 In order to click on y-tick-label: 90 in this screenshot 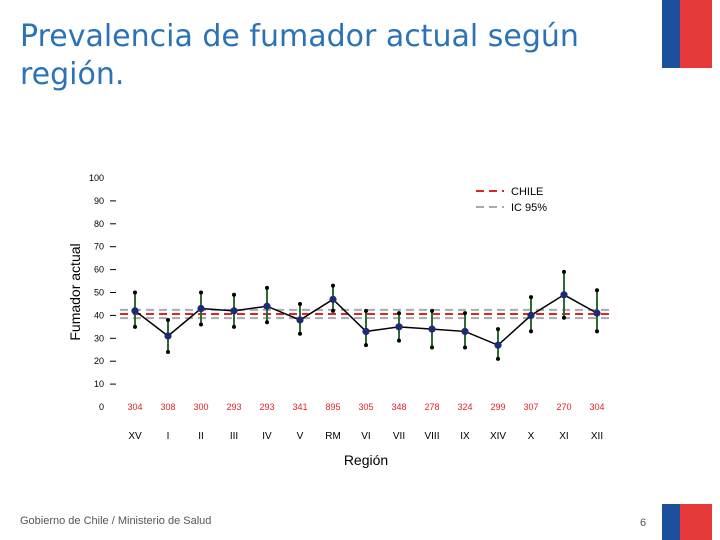, I will do `click(99, 201)`.